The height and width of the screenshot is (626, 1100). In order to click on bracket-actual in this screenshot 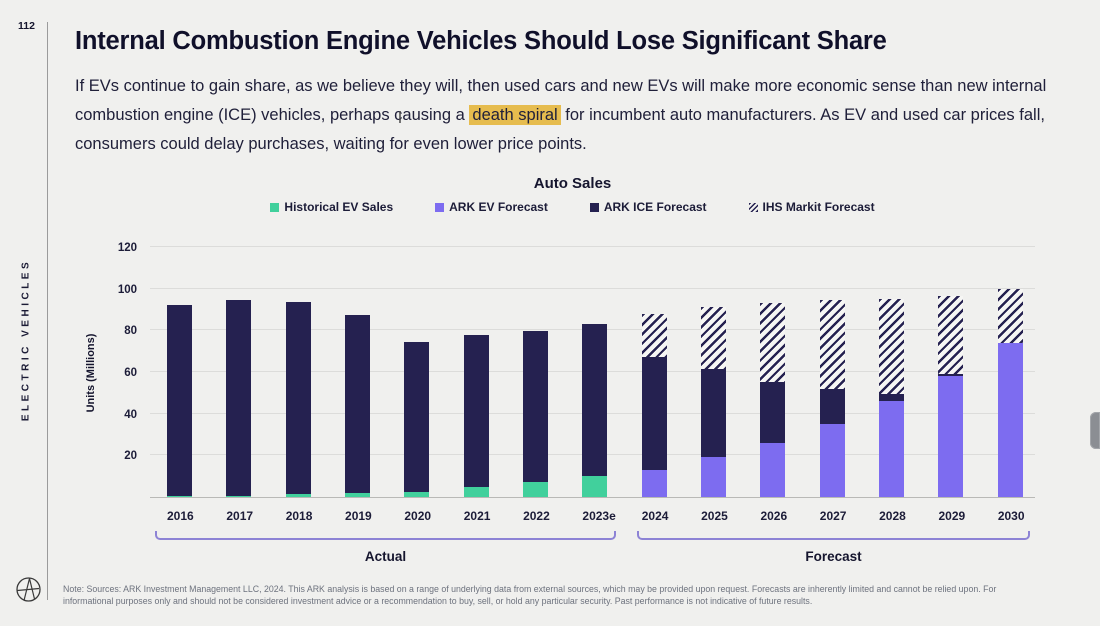, I will do `click(385, 535)`.